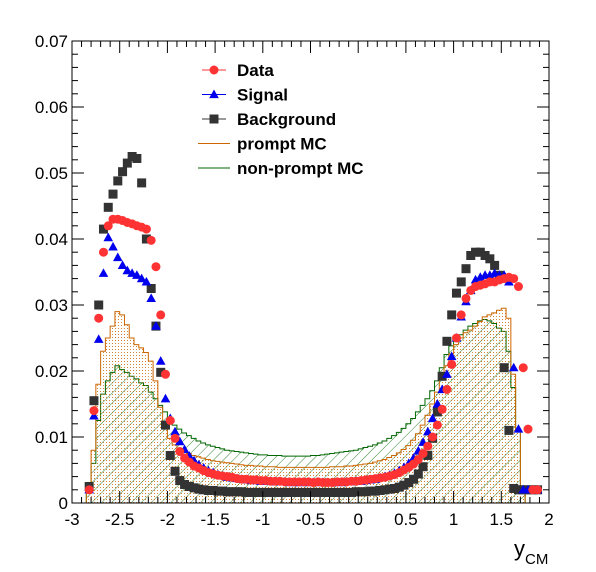 The width and height of the screenshot is (596, 572). I want to click on legend-entry-background: Background, so click(269, 119).